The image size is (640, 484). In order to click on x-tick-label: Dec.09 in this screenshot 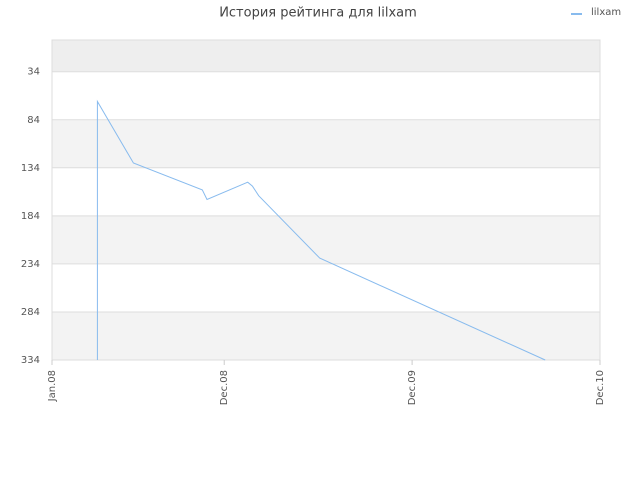, I will do `click(412, 387)`.